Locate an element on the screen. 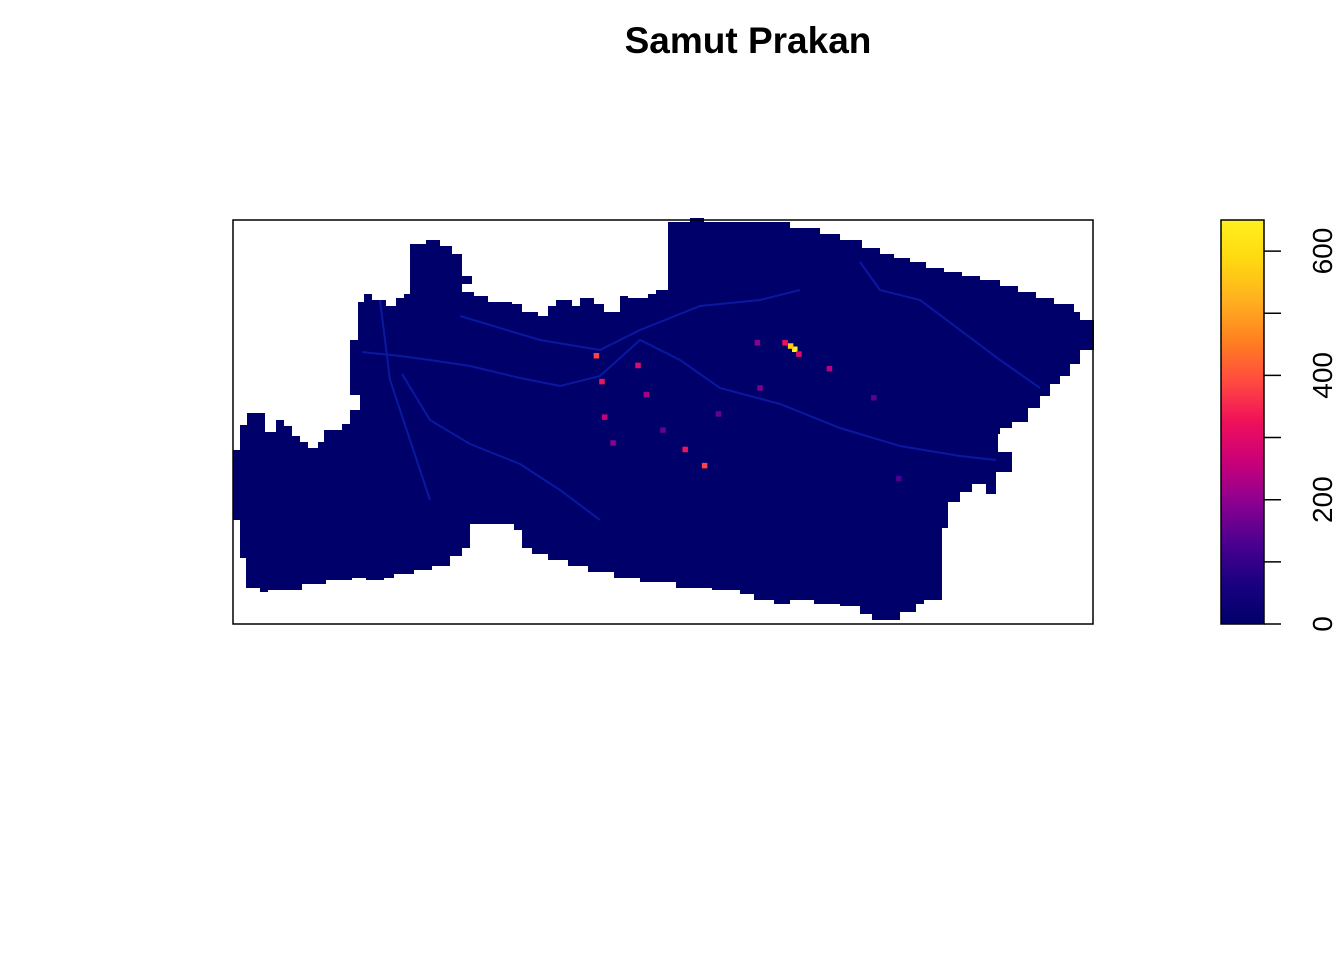 The height and width of the screenshot is (960, 1344). road-network is located at coordinates (701, 391).